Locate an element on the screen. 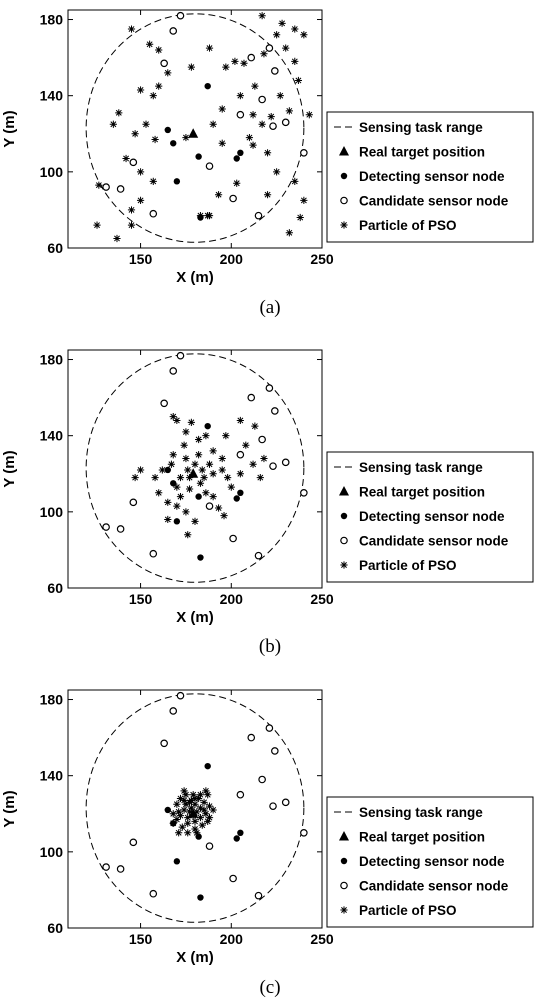 Image resolution: width=538 pixels, height=1000 pixels. y-tick-label: 140 is located at coordinates (52, 436).